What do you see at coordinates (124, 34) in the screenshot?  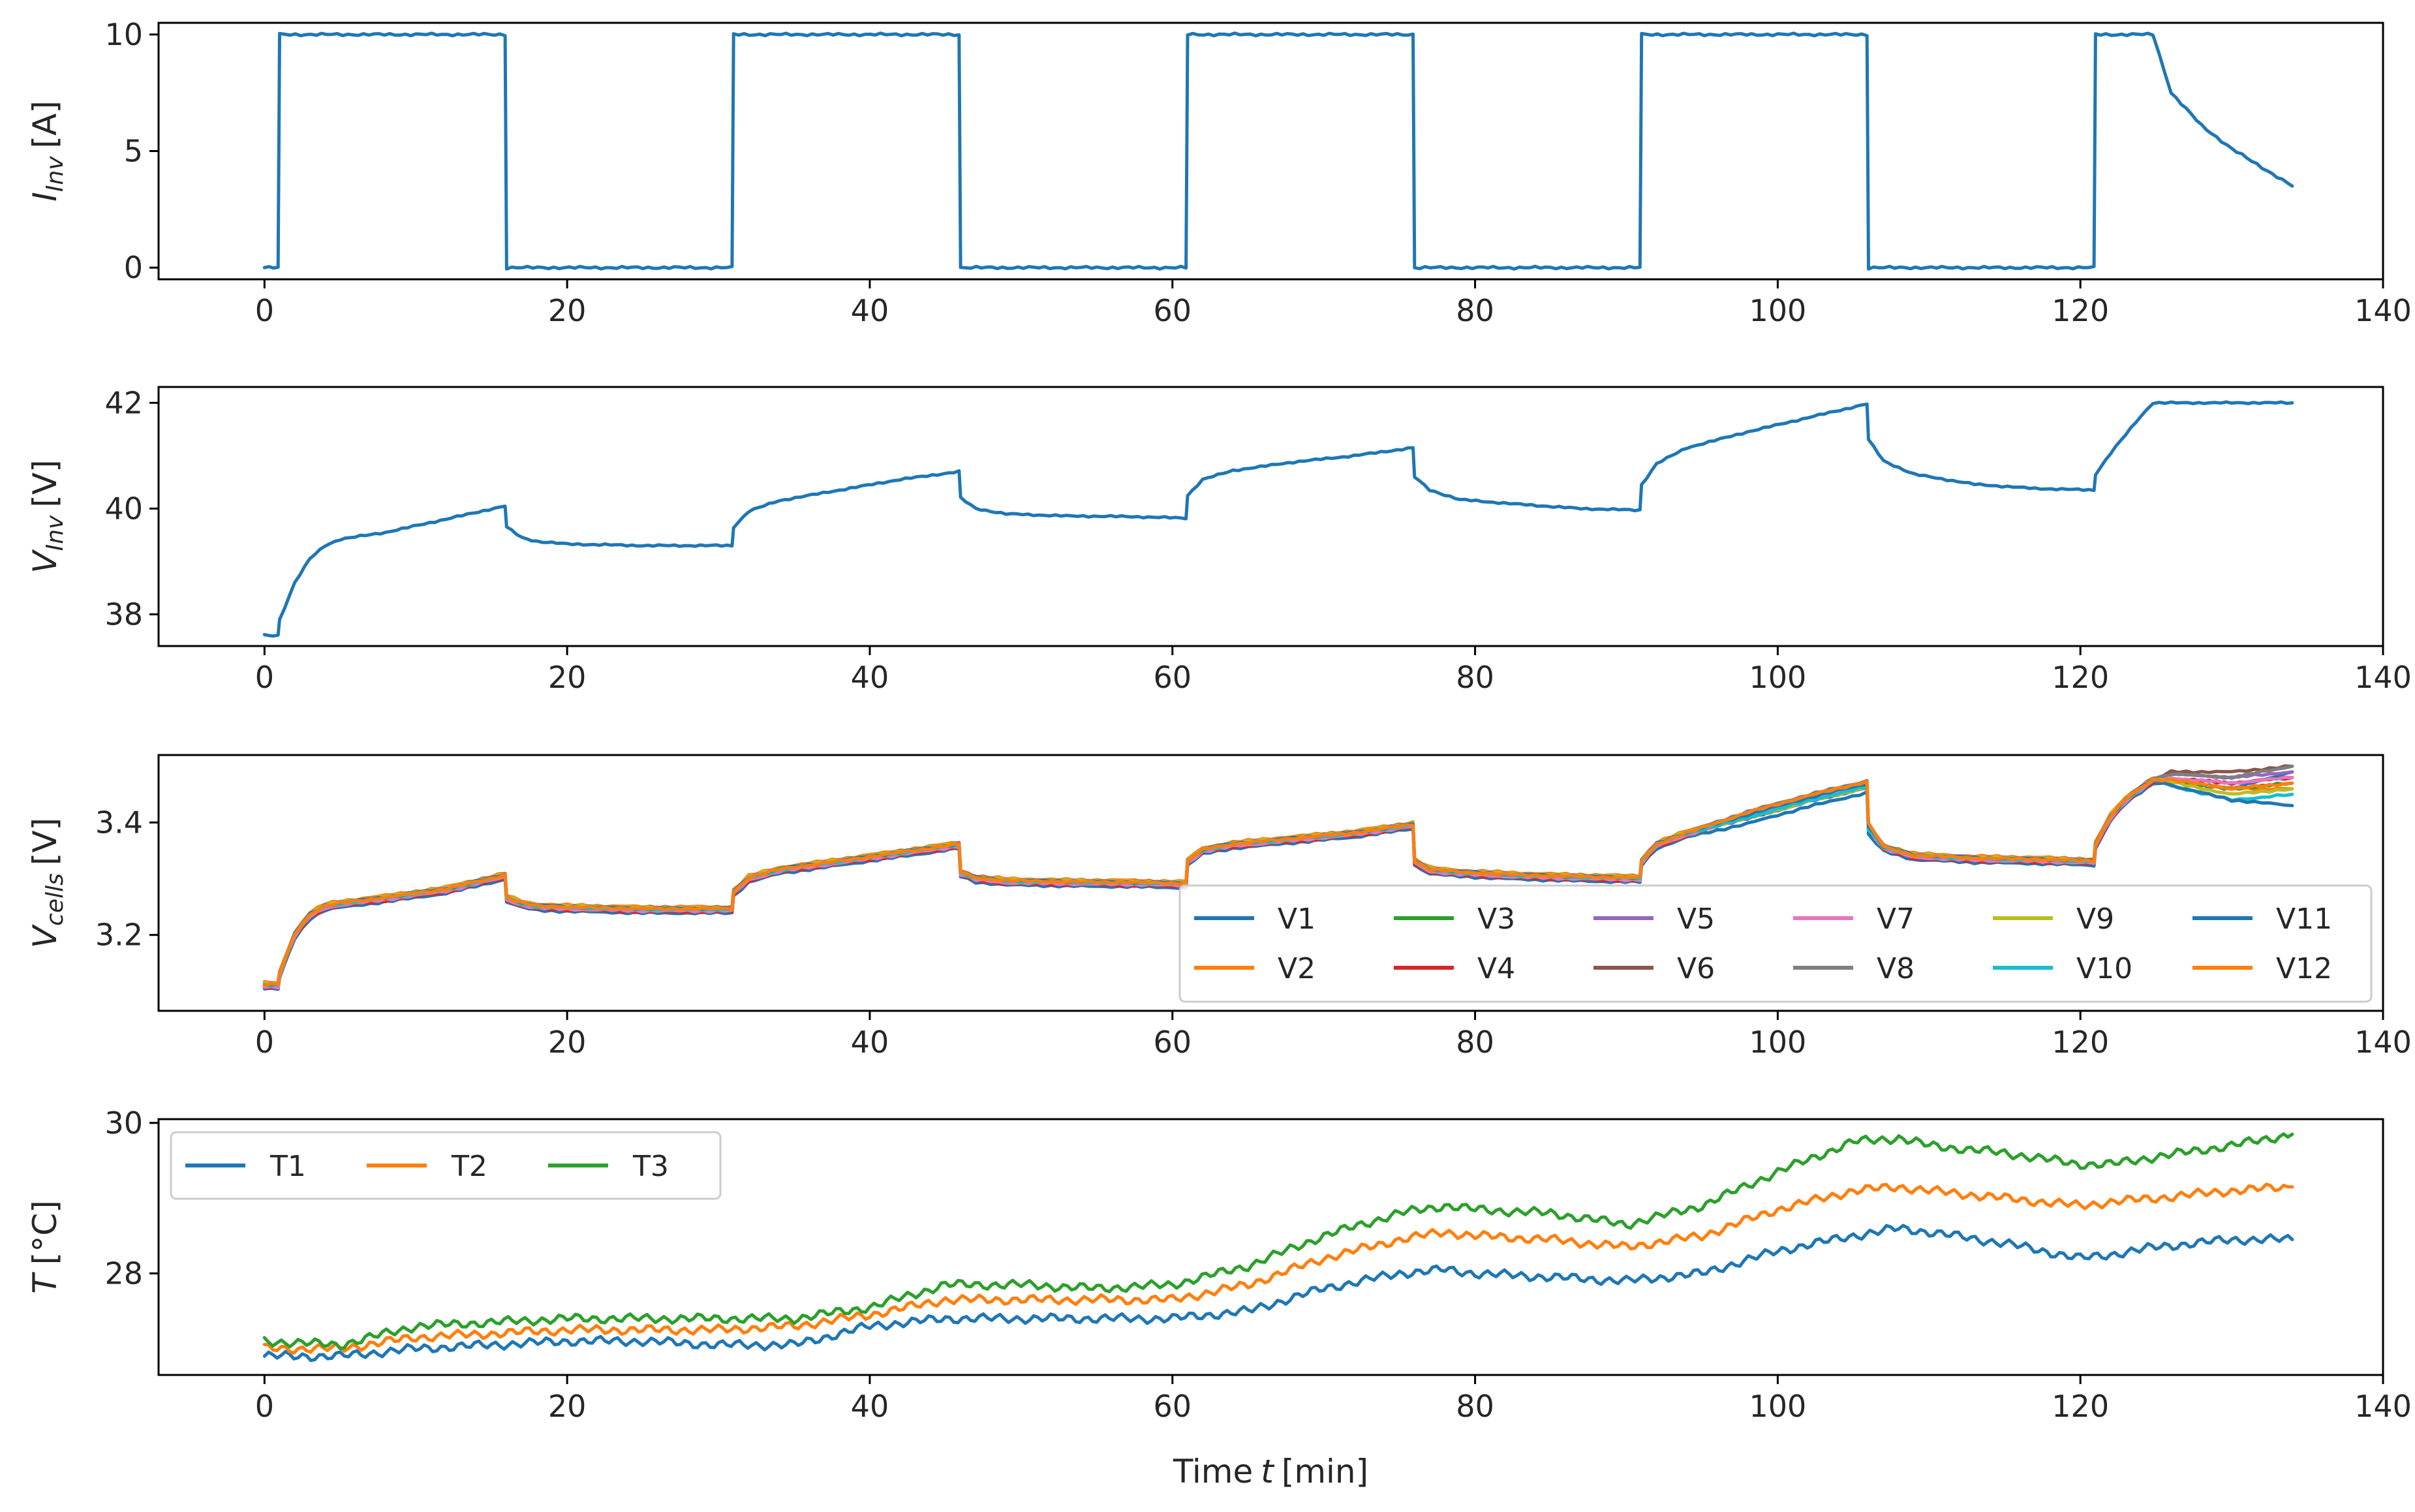 I see `y-tick-label: 10` at bounding box center [124, 34].